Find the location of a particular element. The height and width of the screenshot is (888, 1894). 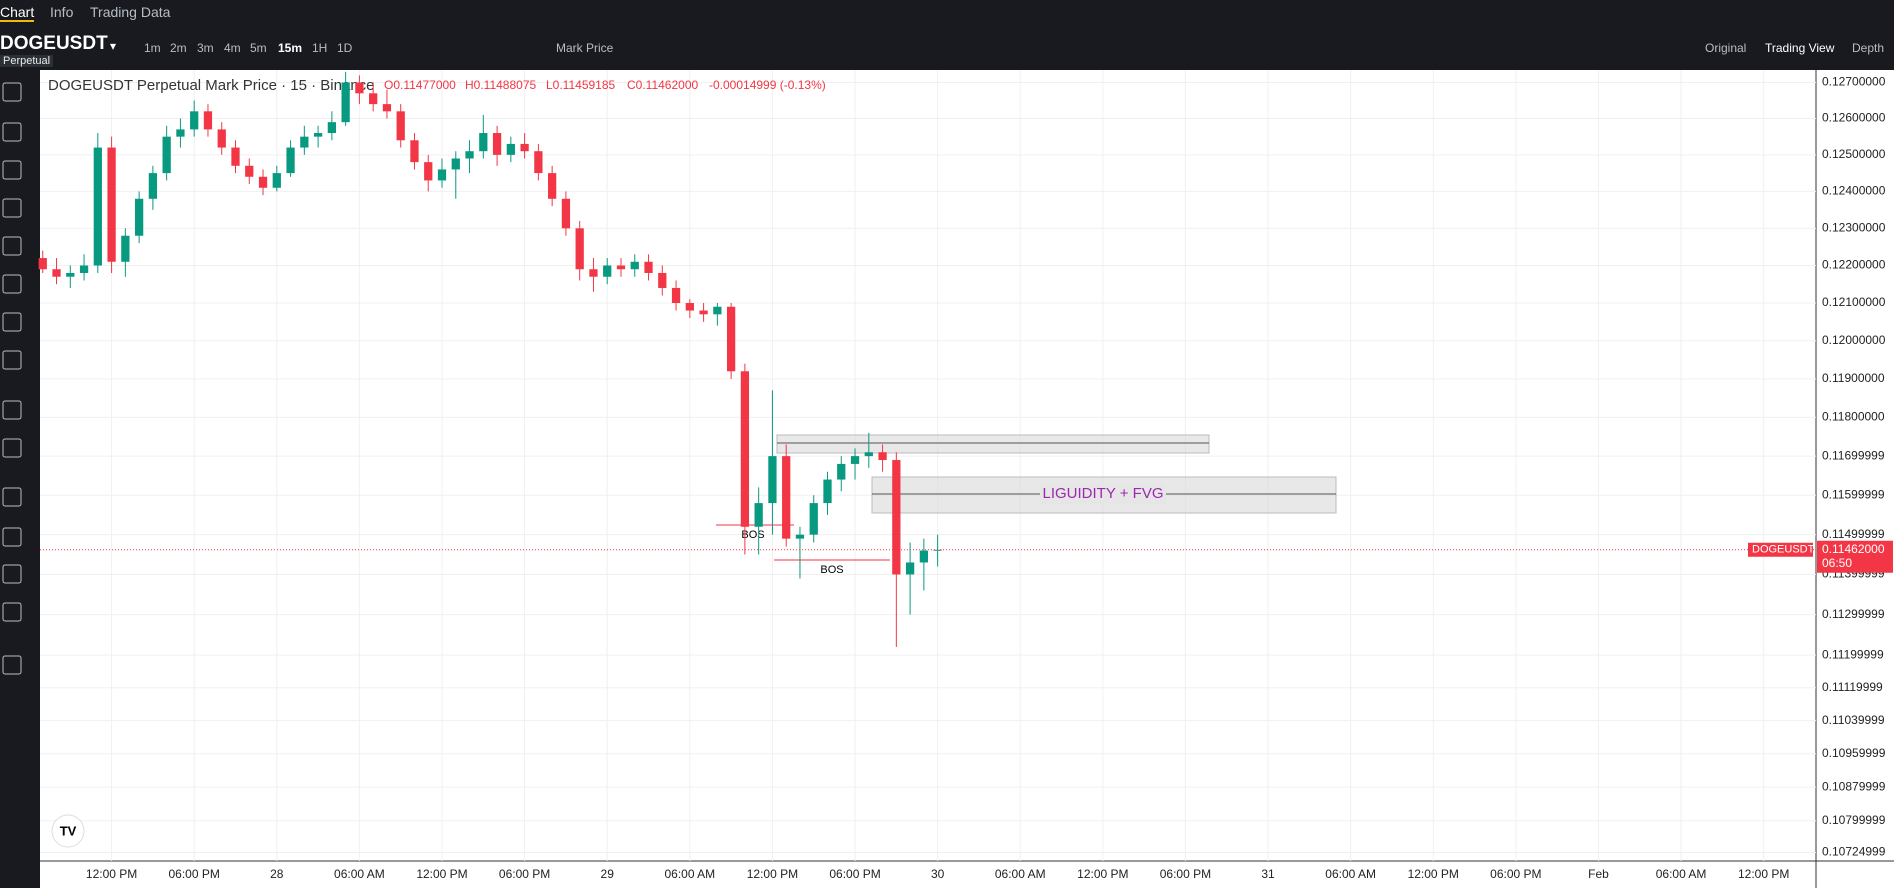

view: Depth is located at coordinates (1868, 48).